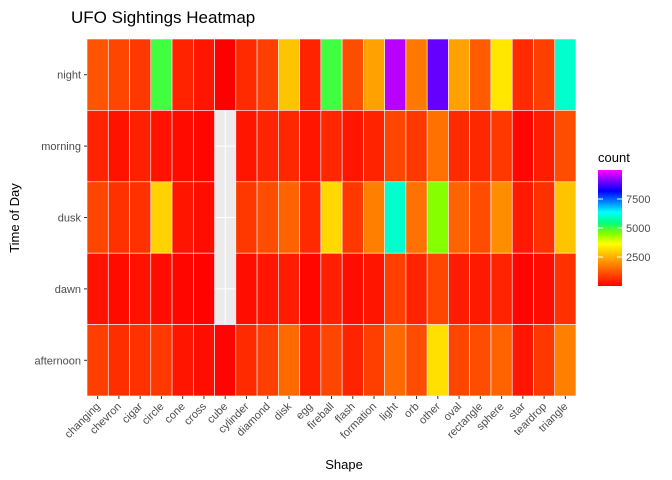  What do you see at coordinates (344, 464) in the screenshot?
I see `x-axis-title: Shape` at bounding box center [344, 464].